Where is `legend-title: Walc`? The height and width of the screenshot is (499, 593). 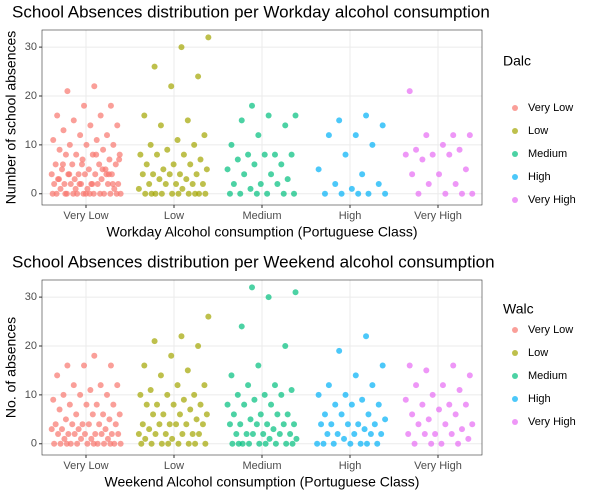
legend-title: Walc is located at coordinates (518, 309).